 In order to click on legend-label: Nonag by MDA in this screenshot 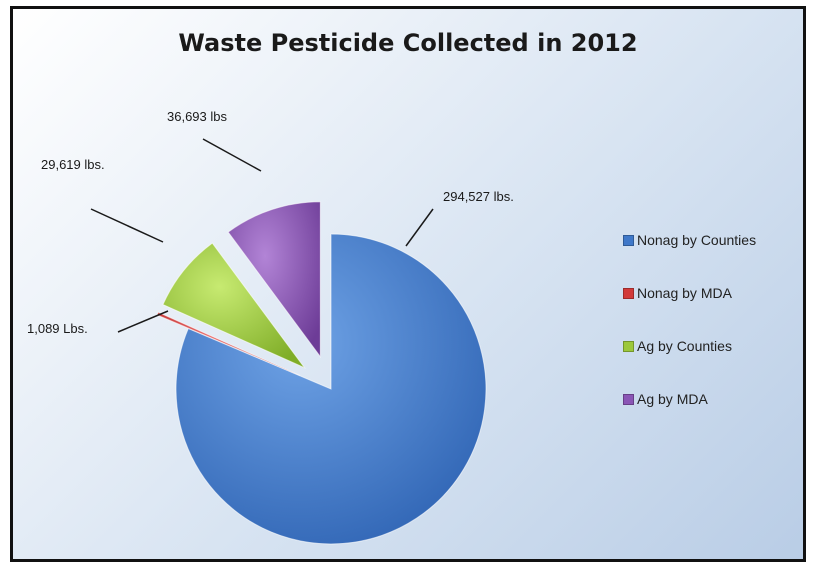, I will do `click(684, 293)`.